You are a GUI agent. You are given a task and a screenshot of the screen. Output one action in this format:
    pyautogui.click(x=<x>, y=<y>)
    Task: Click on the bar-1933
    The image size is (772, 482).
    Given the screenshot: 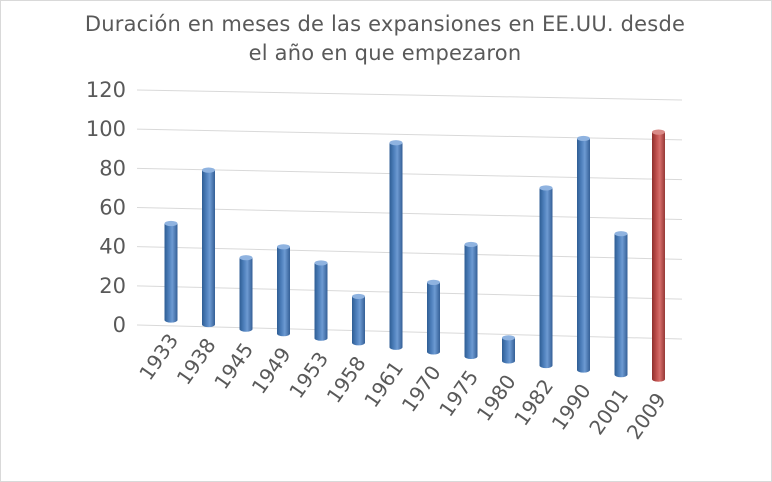 What is the action you would take?
    pyautogui.click(x=171, y=271)
    